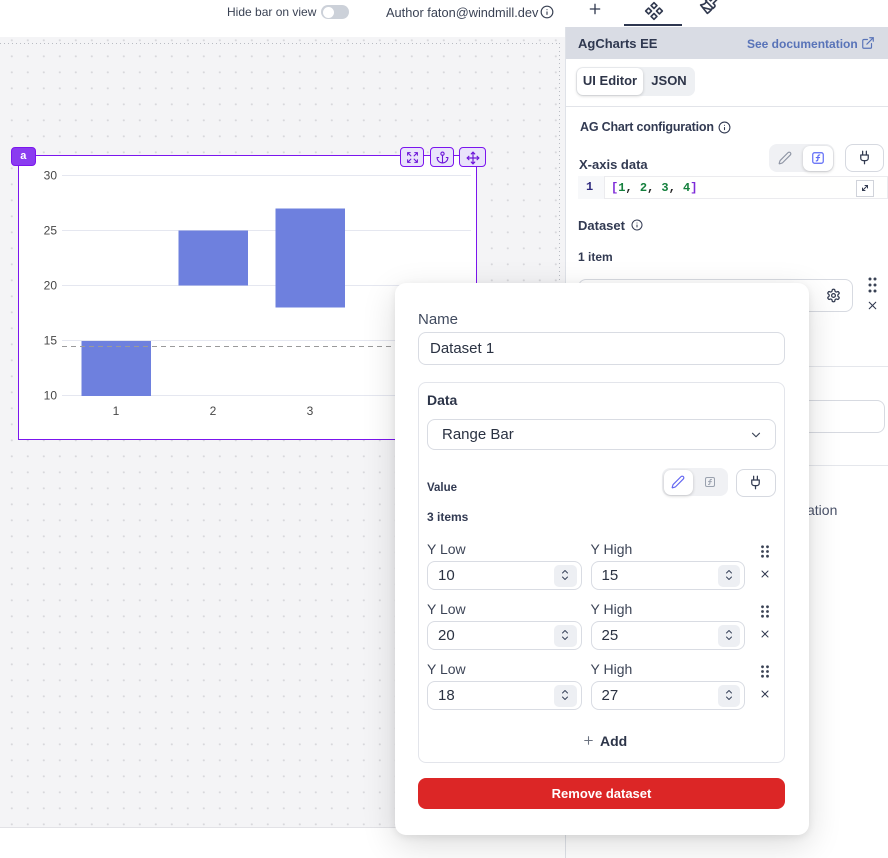 Image resolution: width=888 pixels, height=858 pixels. What do you see at coordinates (51, 231) in the screenshot?
I see `svg-text: 25` at bounding box center [51, 231].